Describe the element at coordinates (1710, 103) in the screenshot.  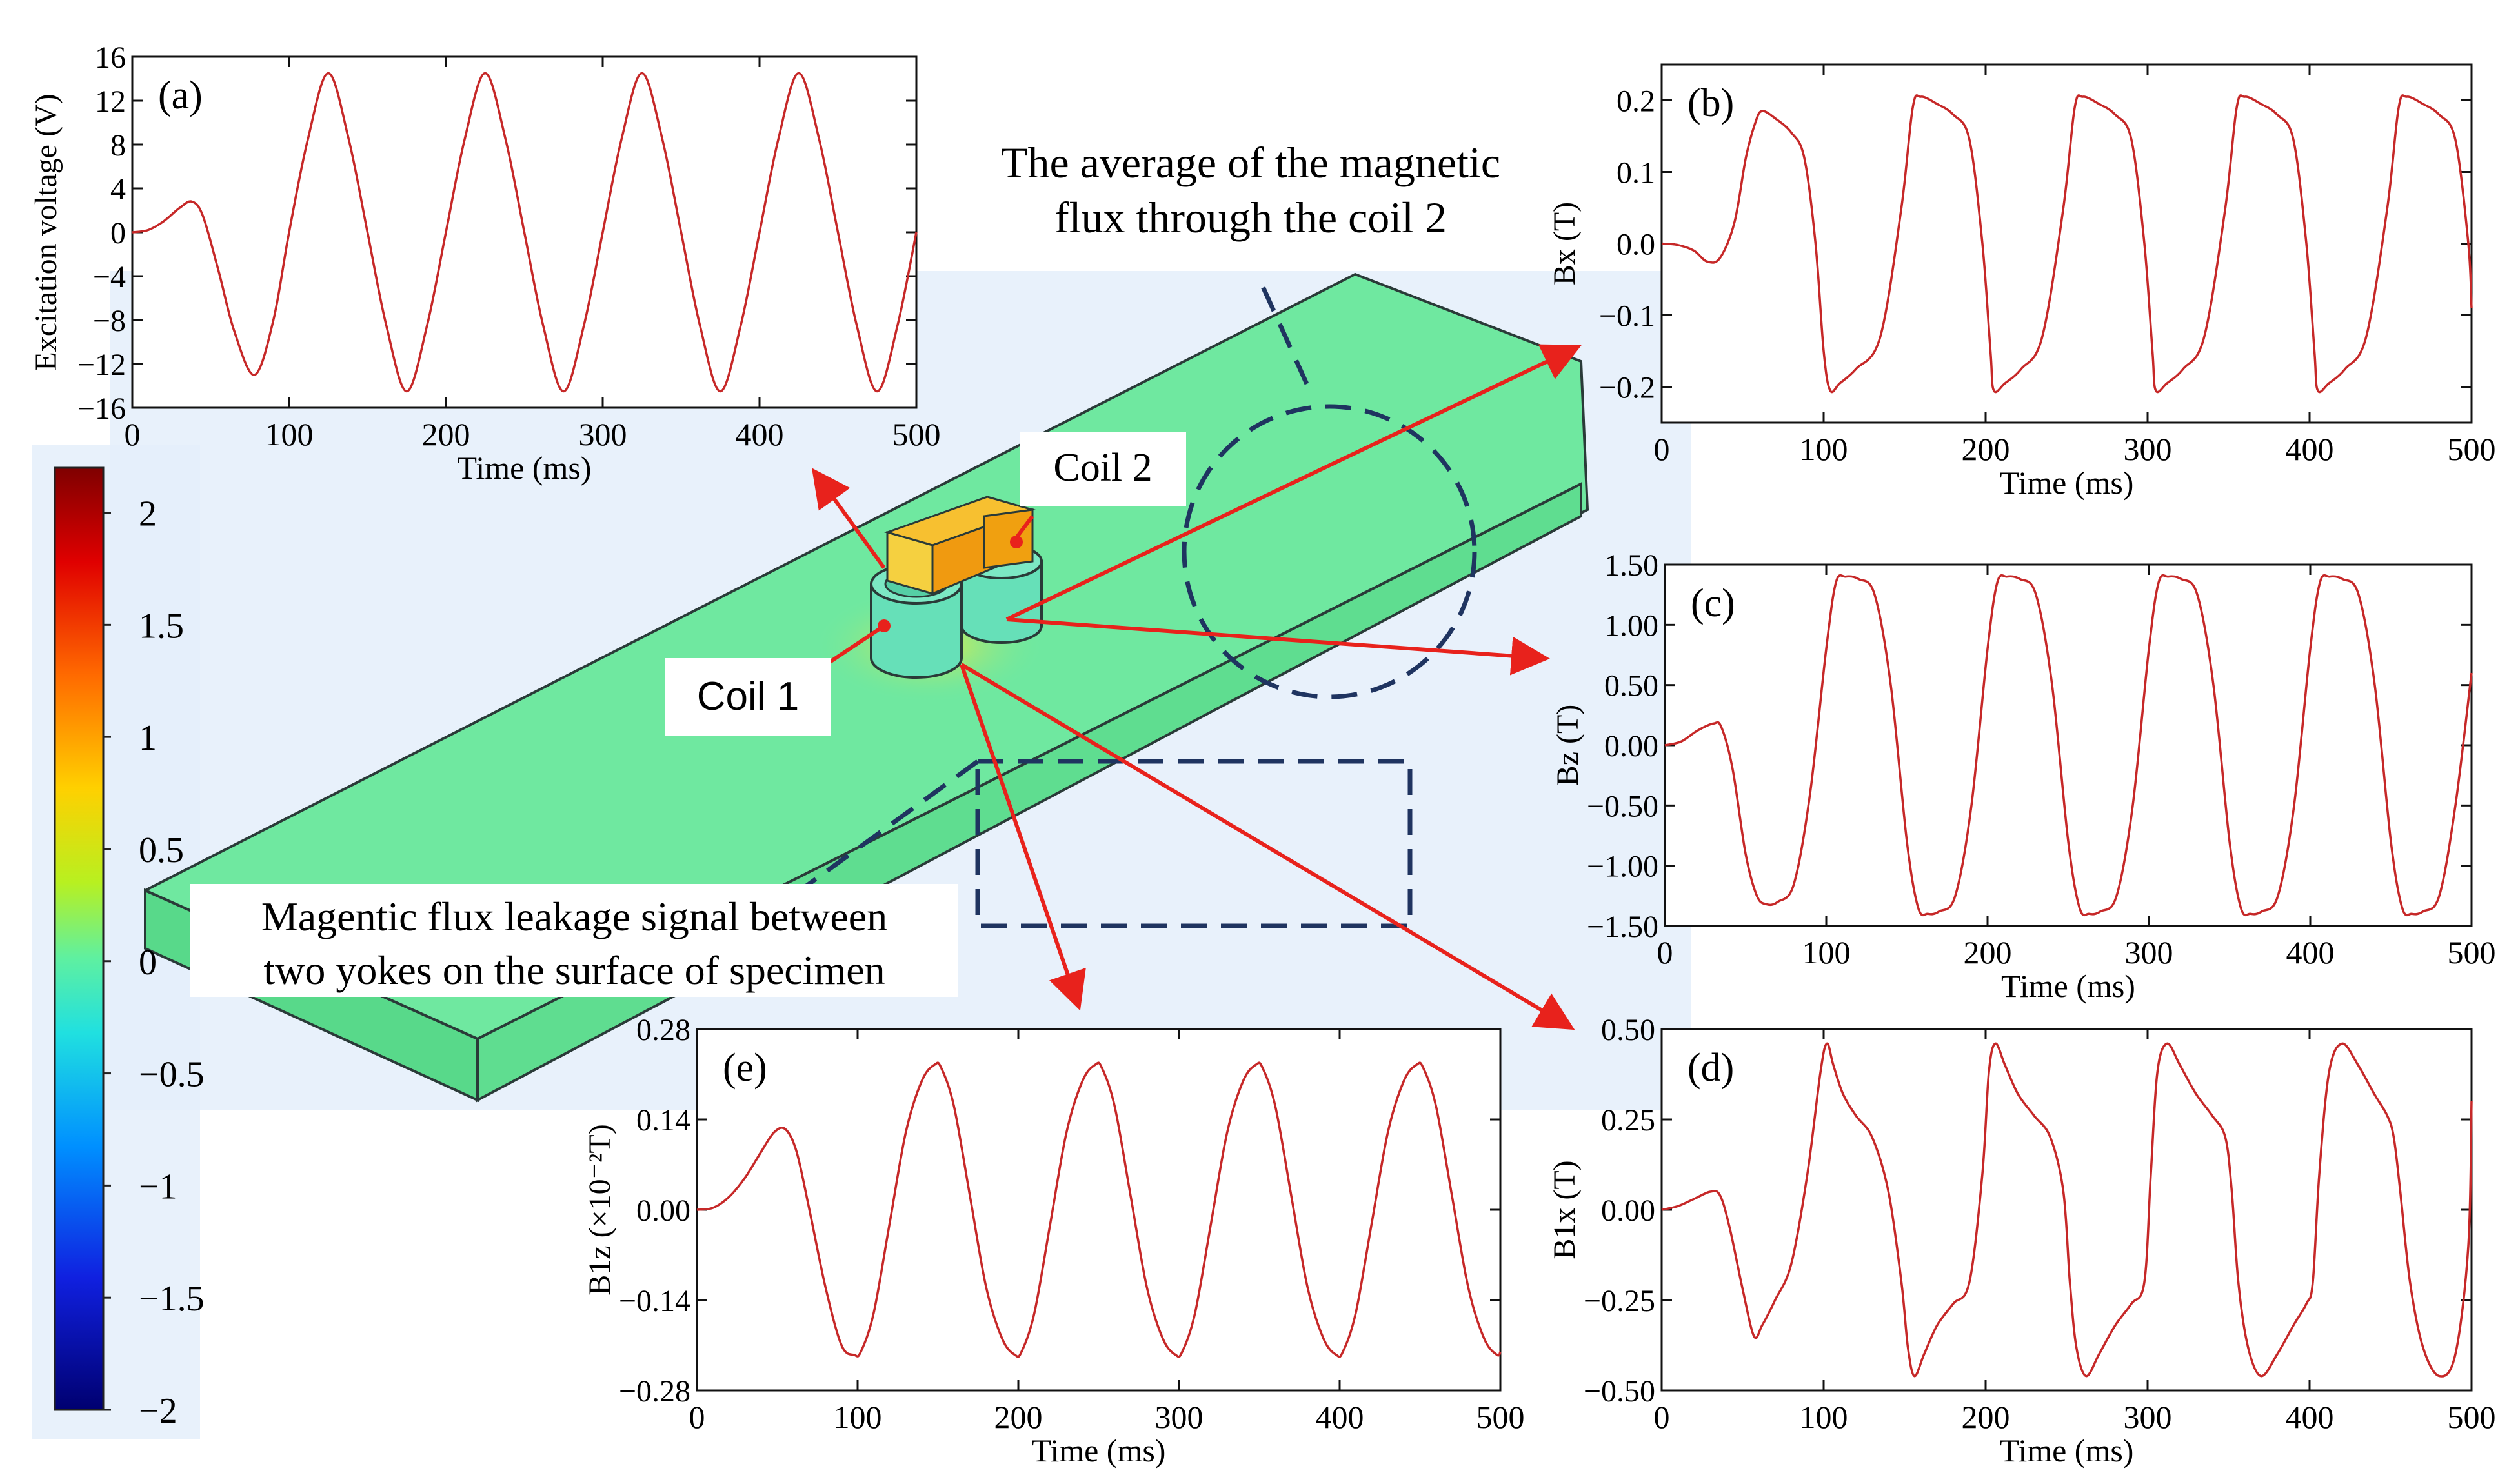
I see `panel-label: (b)` at that location.